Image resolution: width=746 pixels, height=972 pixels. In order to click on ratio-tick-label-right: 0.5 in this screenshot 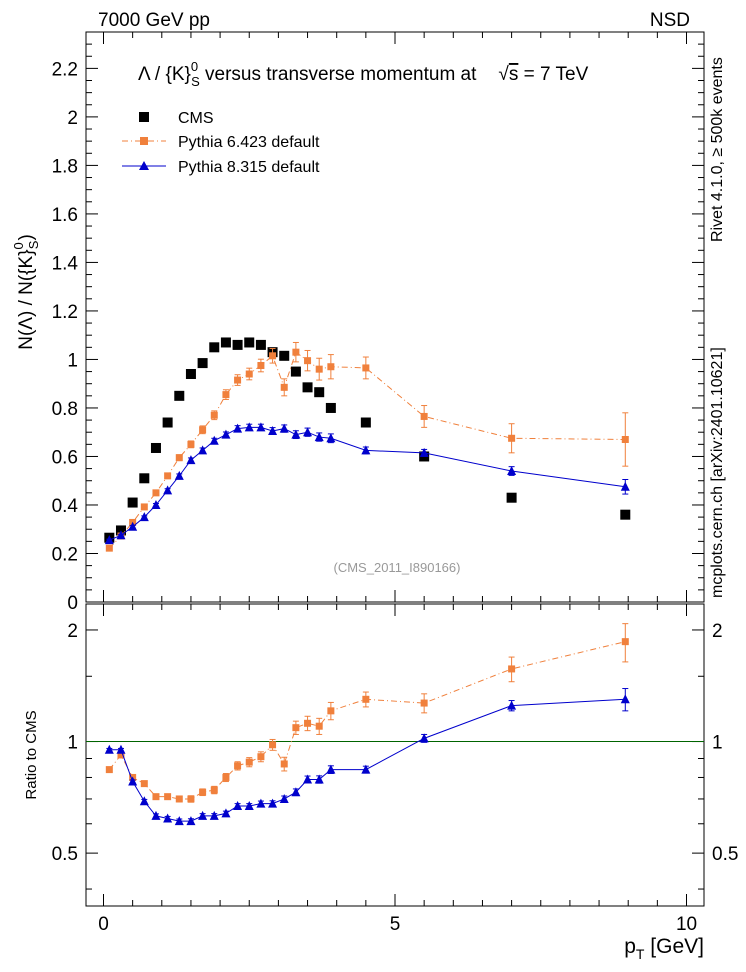, I will do `click(725, 854)`.